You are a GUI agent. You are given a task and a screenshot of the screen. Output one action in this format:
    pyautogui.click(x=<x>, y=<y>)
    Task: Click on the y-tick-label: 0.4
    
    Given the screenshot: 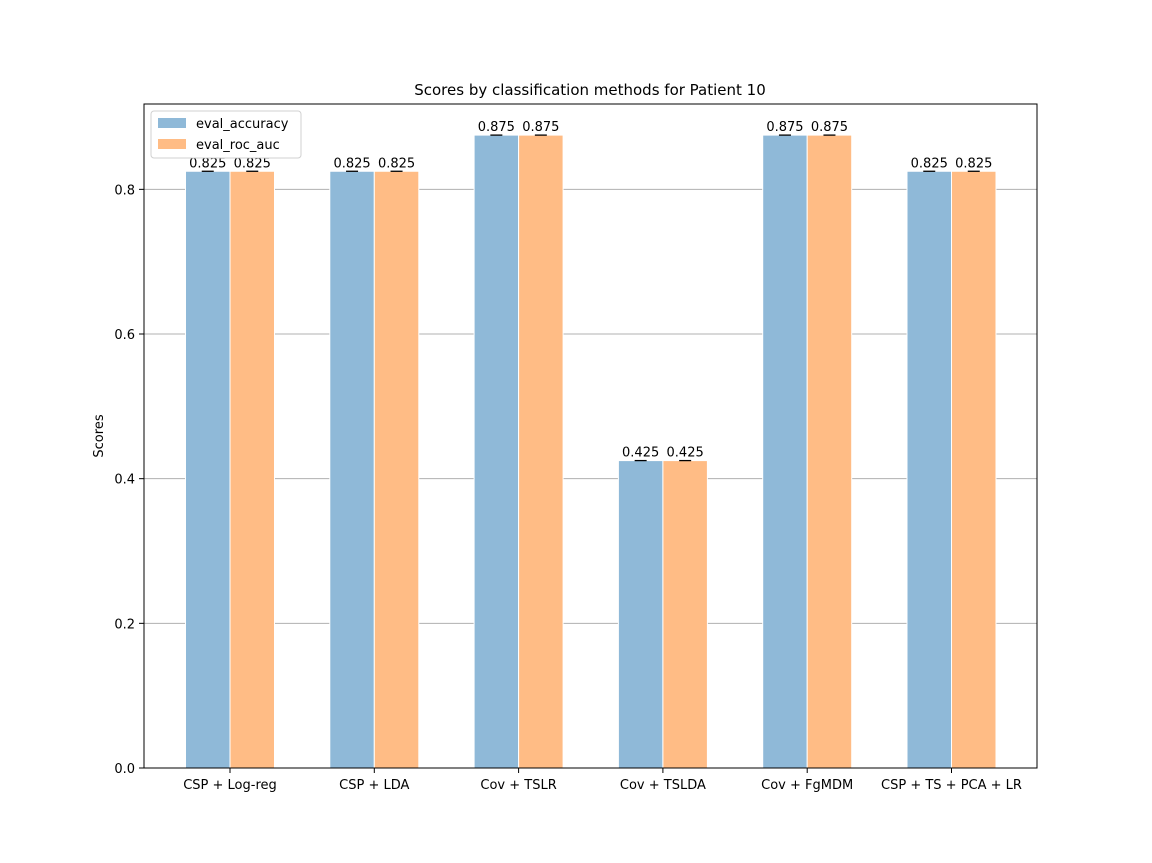 What is the action you would take?
    pyautogui.click(x=124, y=480)
    